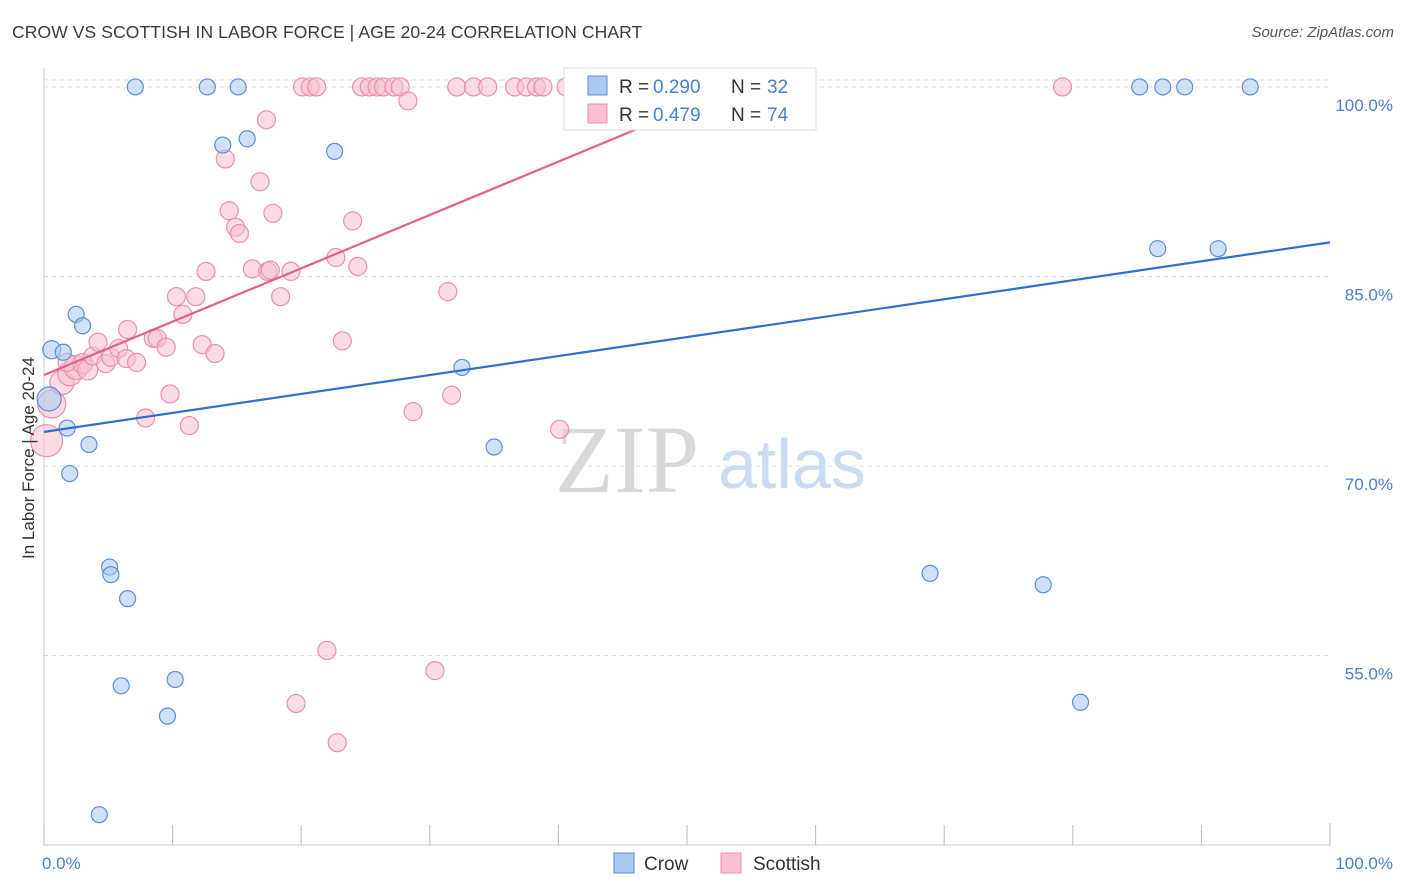 The image size is (1406, 892). Describe the element at coordinates (677, 87) in the screenshot. I see `crow-r-value: 0.290` at that location.